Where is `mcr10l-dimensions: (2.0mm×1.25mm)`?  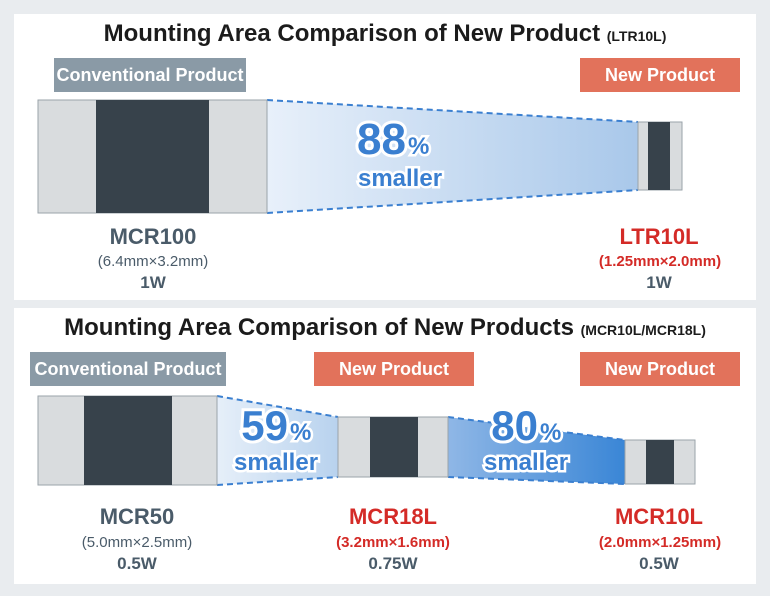
mcr10l-dimensions: (2.0mm×1.25mm) is located at coordinates (660, 542).